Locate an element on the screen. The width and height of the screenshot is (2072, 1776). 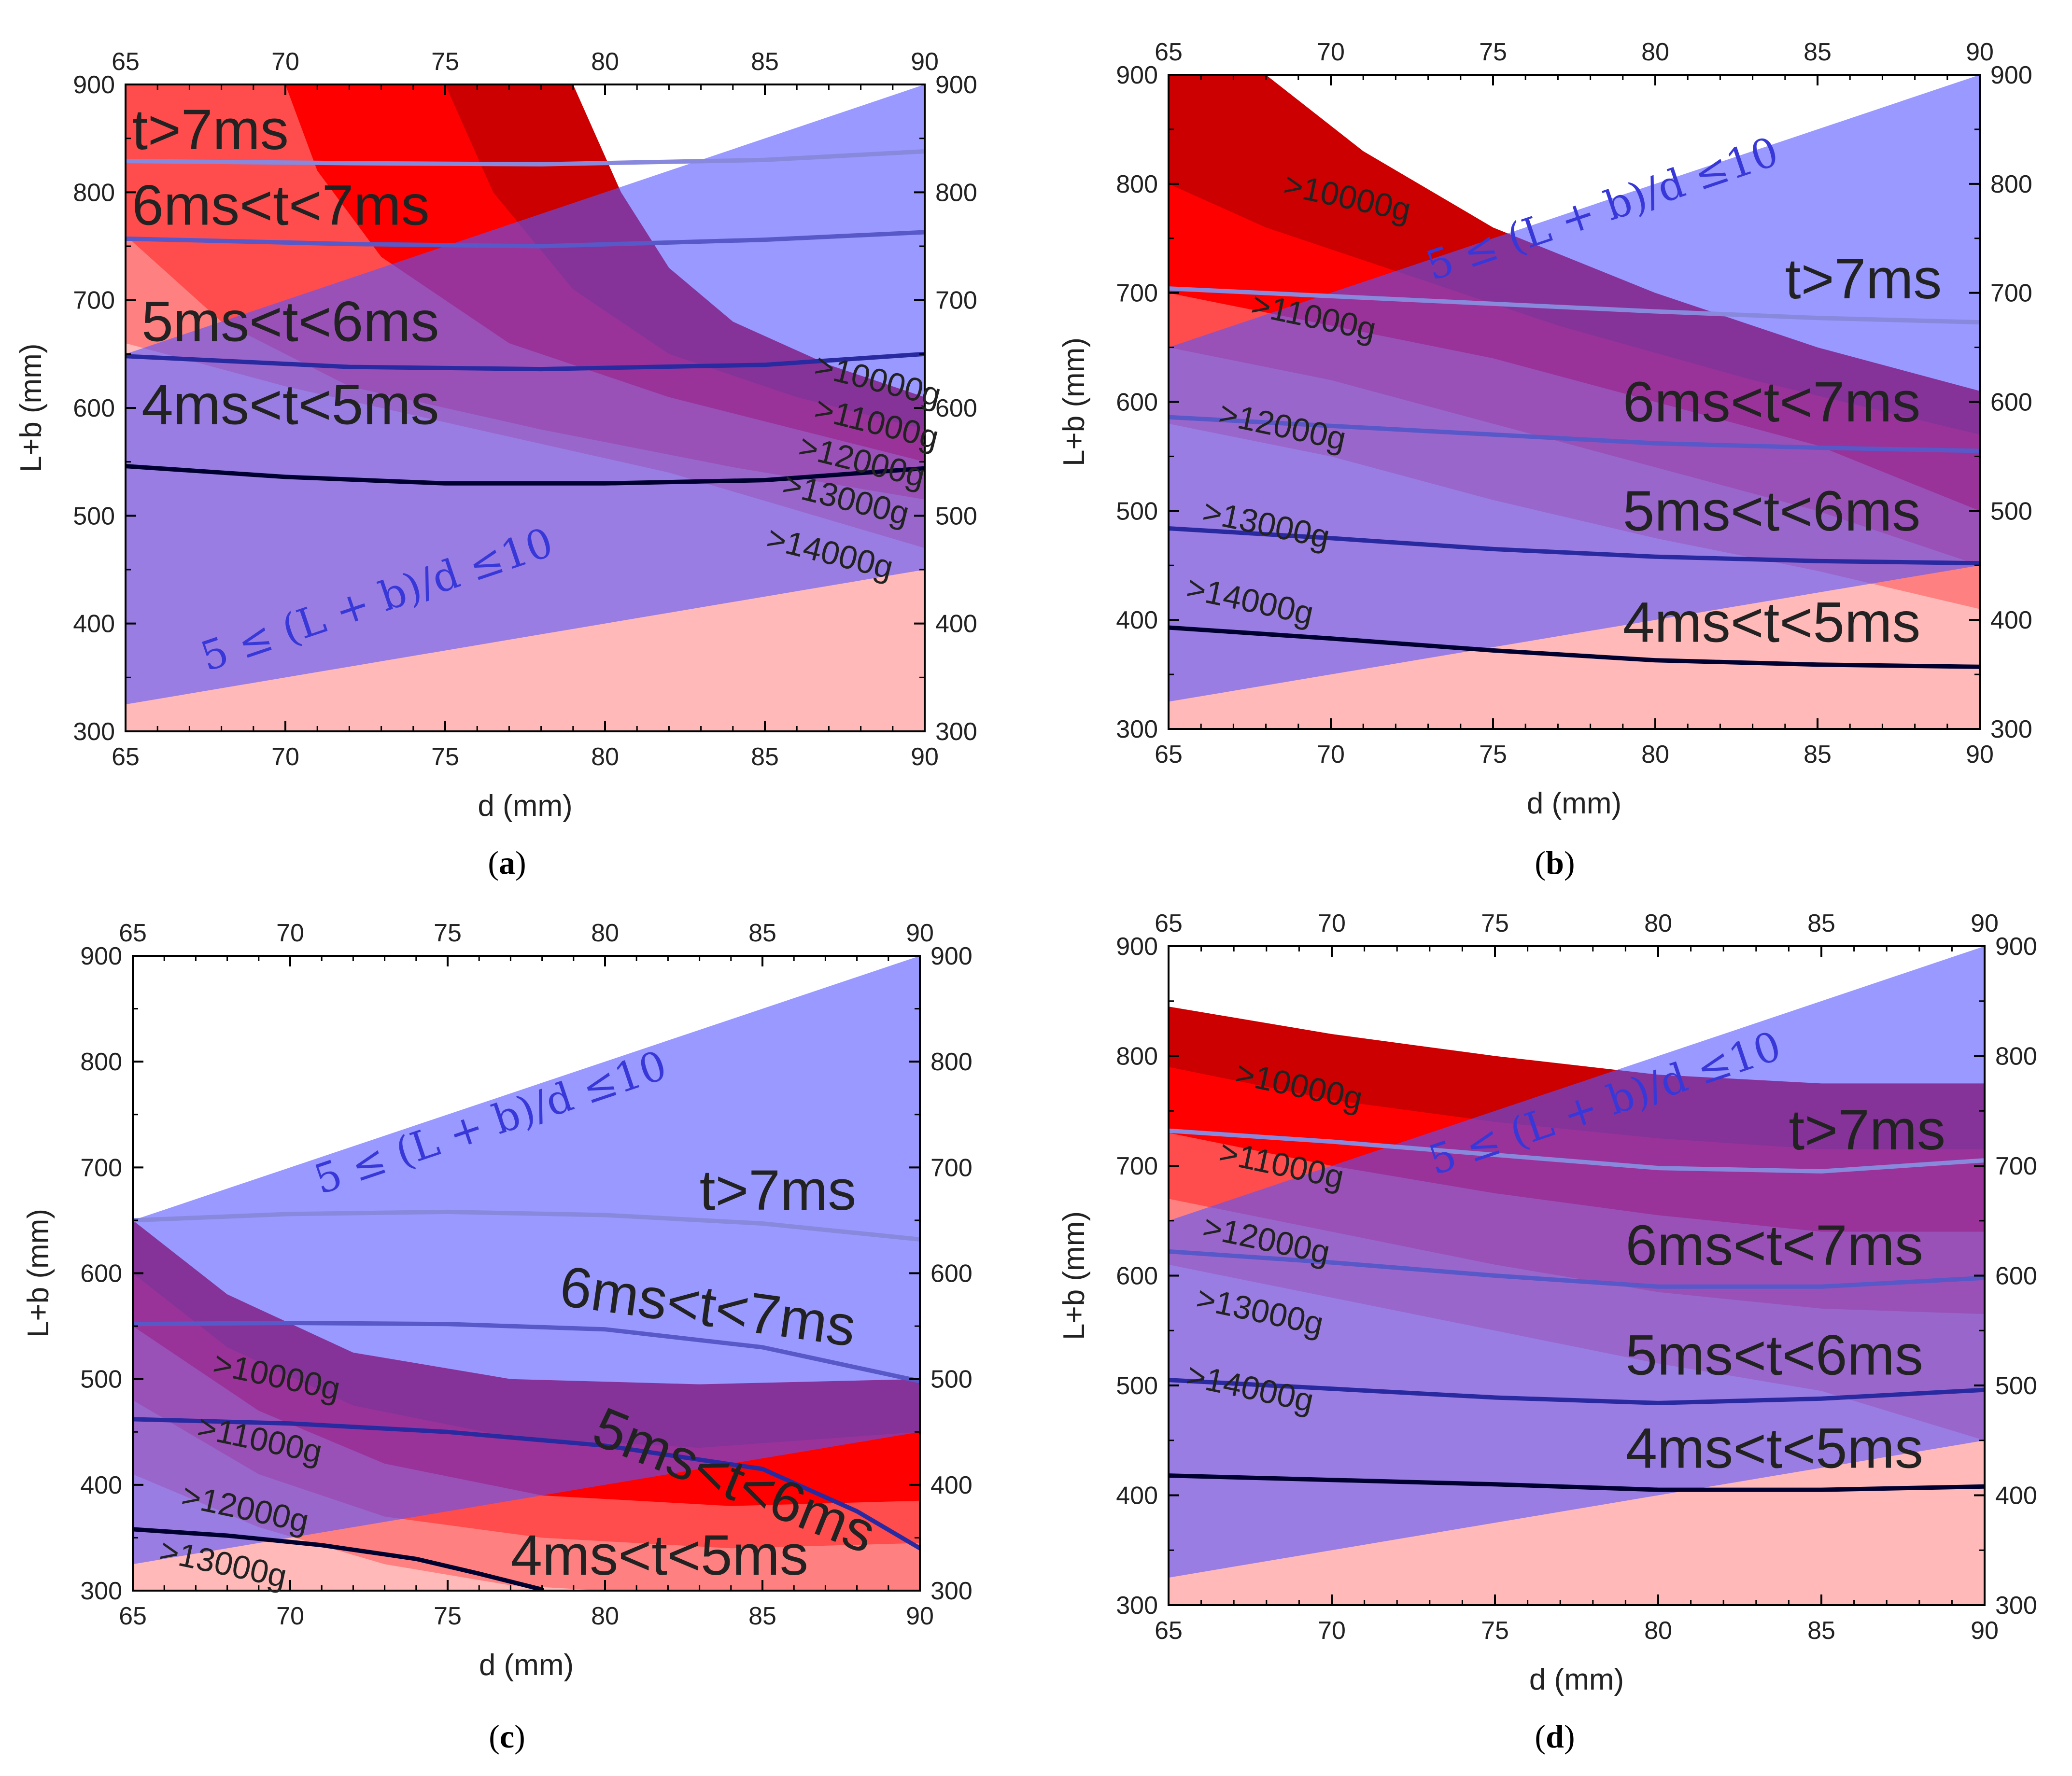
panel-caption: (c) is located at coordinates (507, 1736).